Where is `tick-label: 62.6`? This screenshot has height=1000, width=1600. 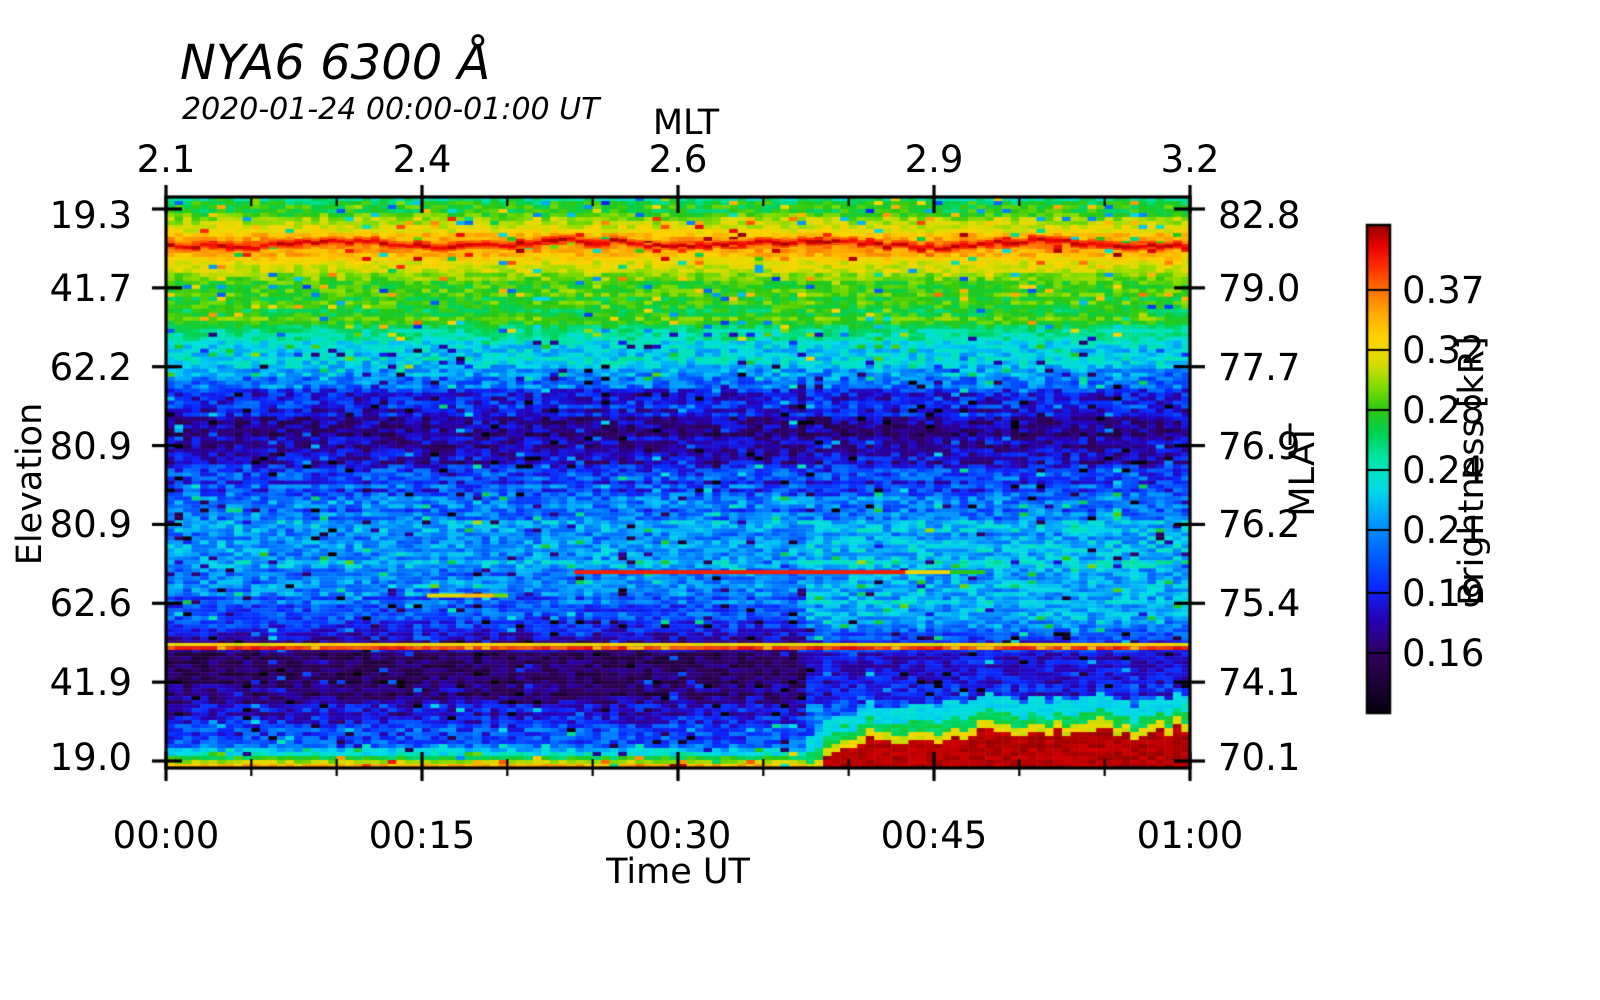
tick-label: 62.6 is located at coordinates (90, 604).